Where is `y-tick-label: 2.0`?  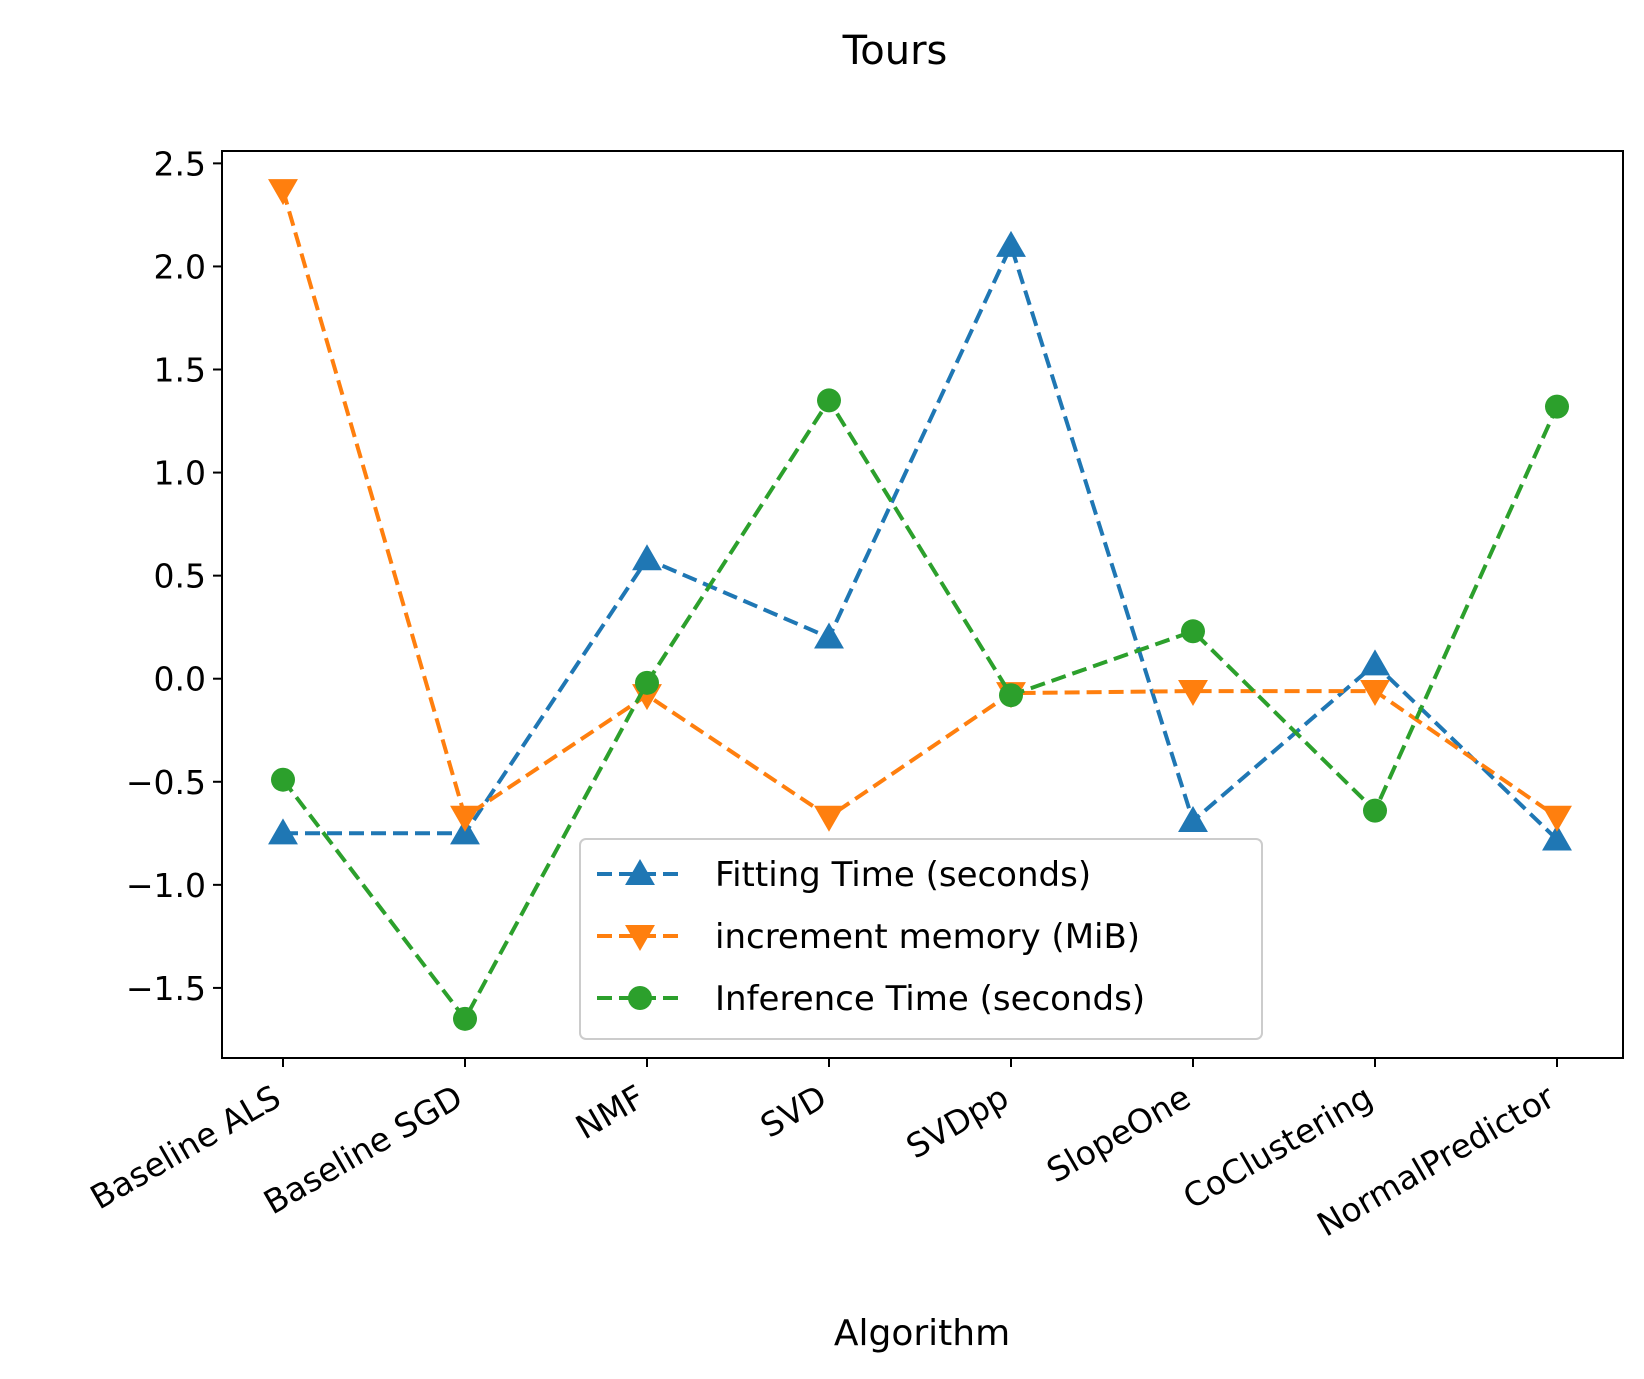
y-tick-label: 2.0 is located at coordinates (180, 266).